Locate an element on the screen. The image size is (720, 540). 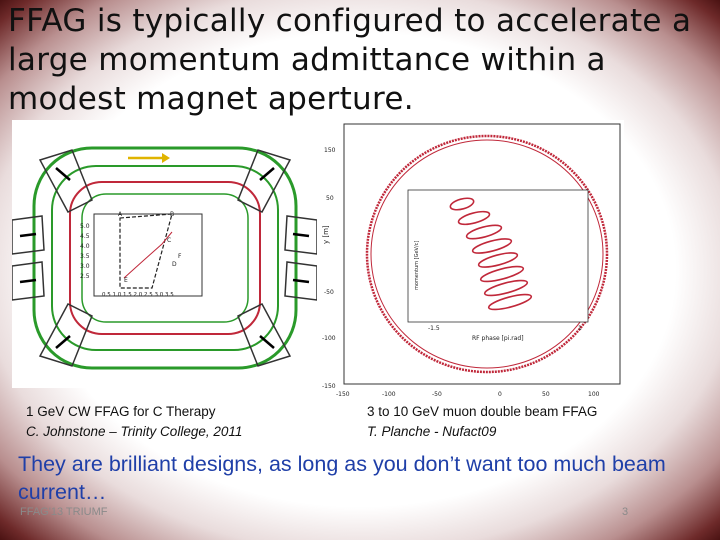
inset-label-e: E is located at coordinates (126, 280).